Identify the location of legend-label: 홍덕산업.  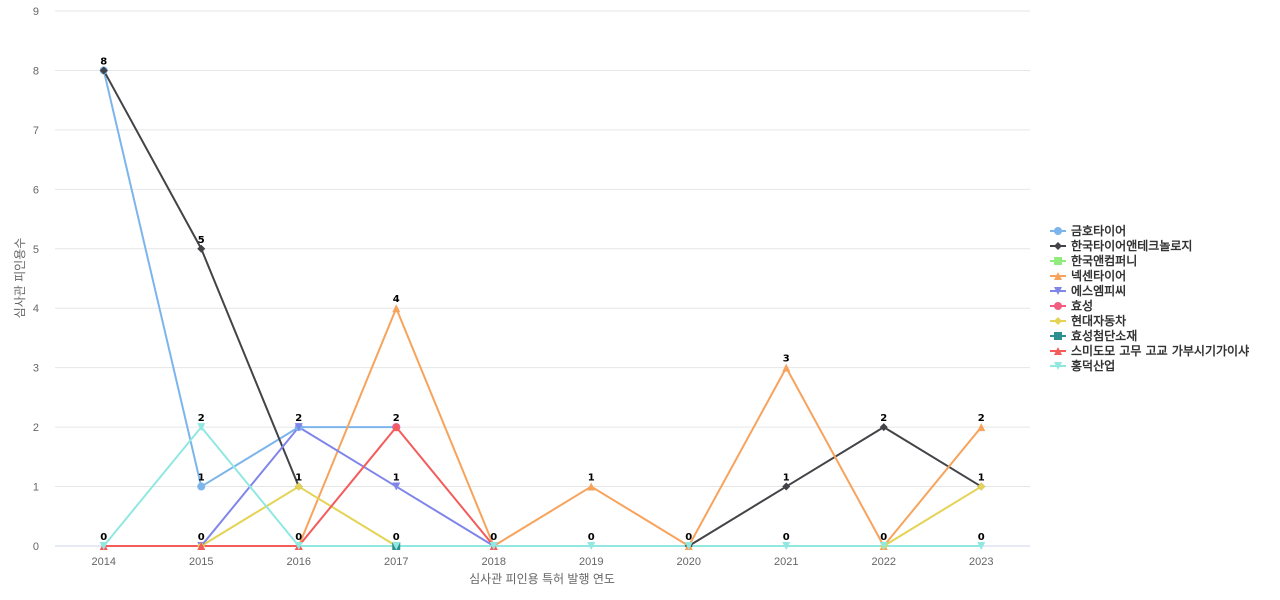
(1093, 366).